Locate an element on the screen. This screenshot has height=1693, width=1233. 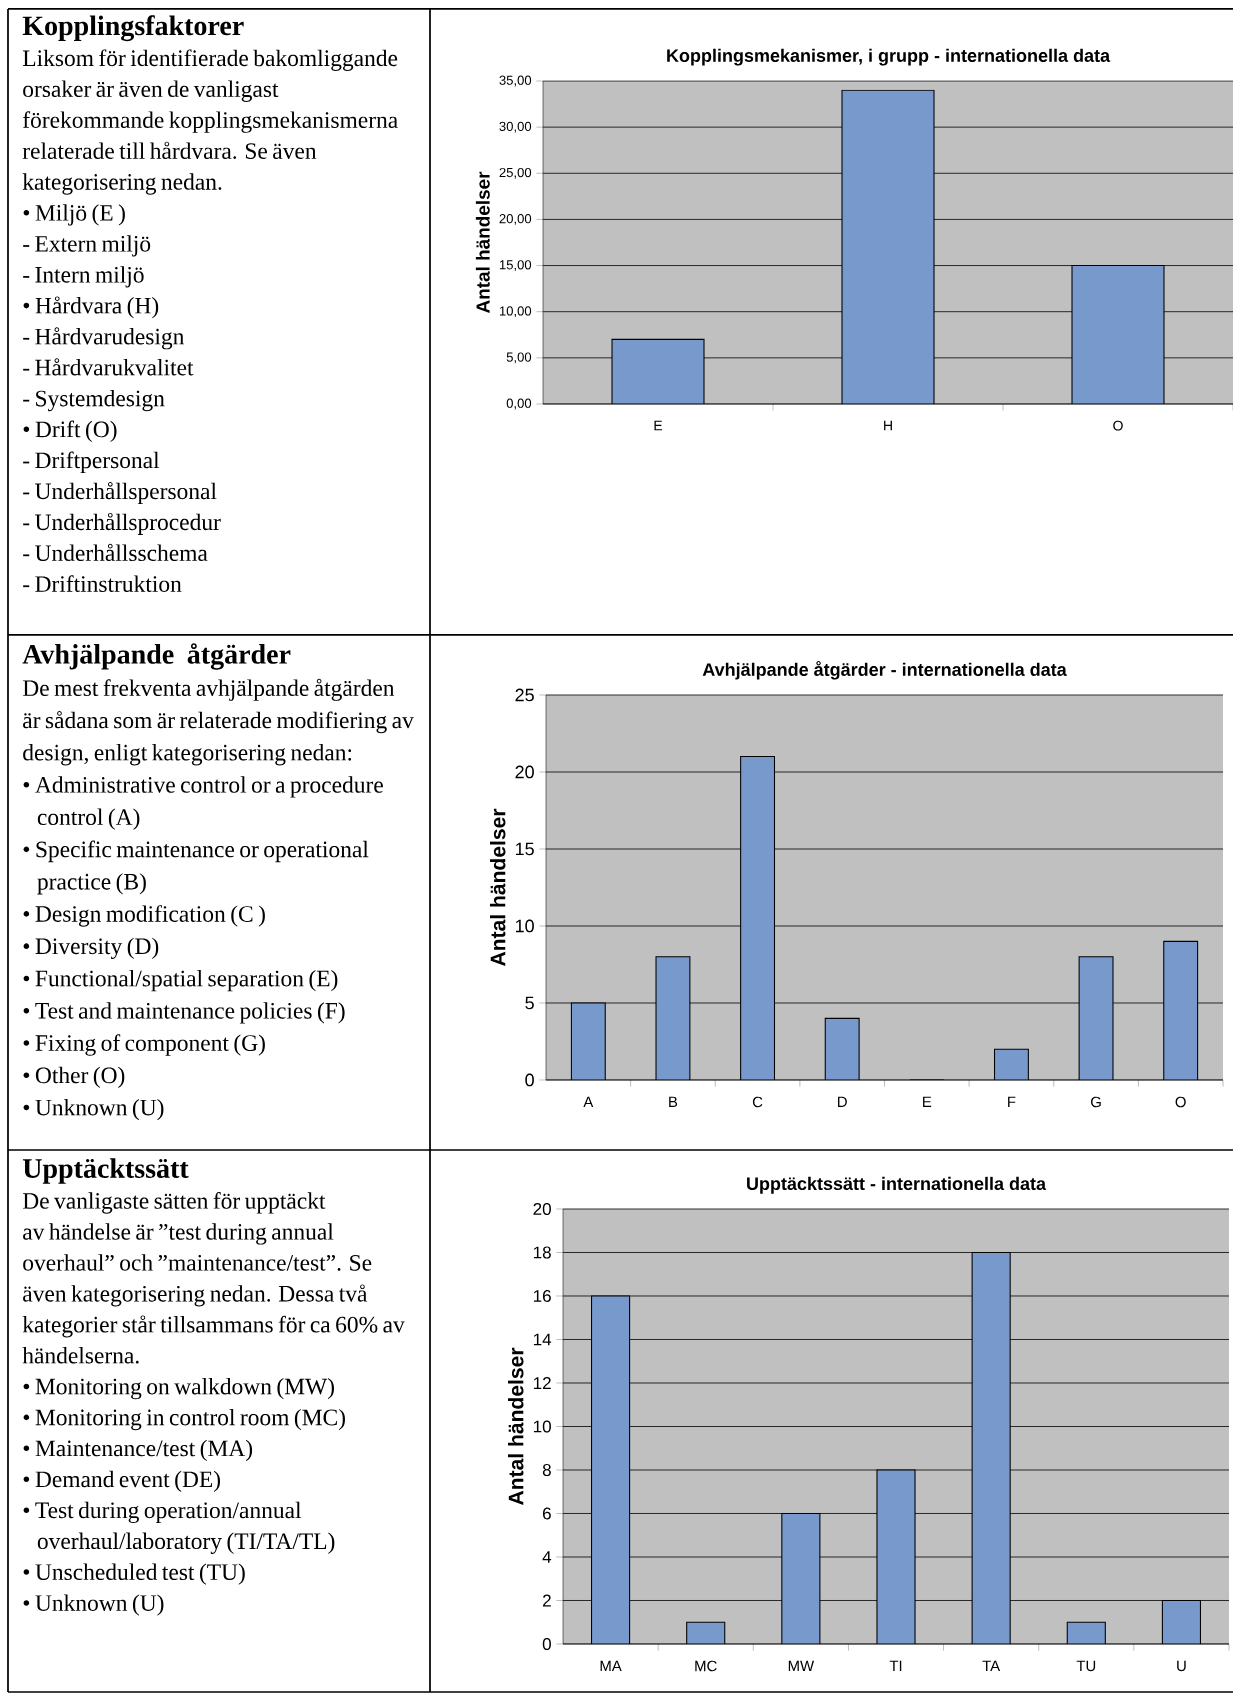
text: - Extern miljö is located at coordinates (87, 246).